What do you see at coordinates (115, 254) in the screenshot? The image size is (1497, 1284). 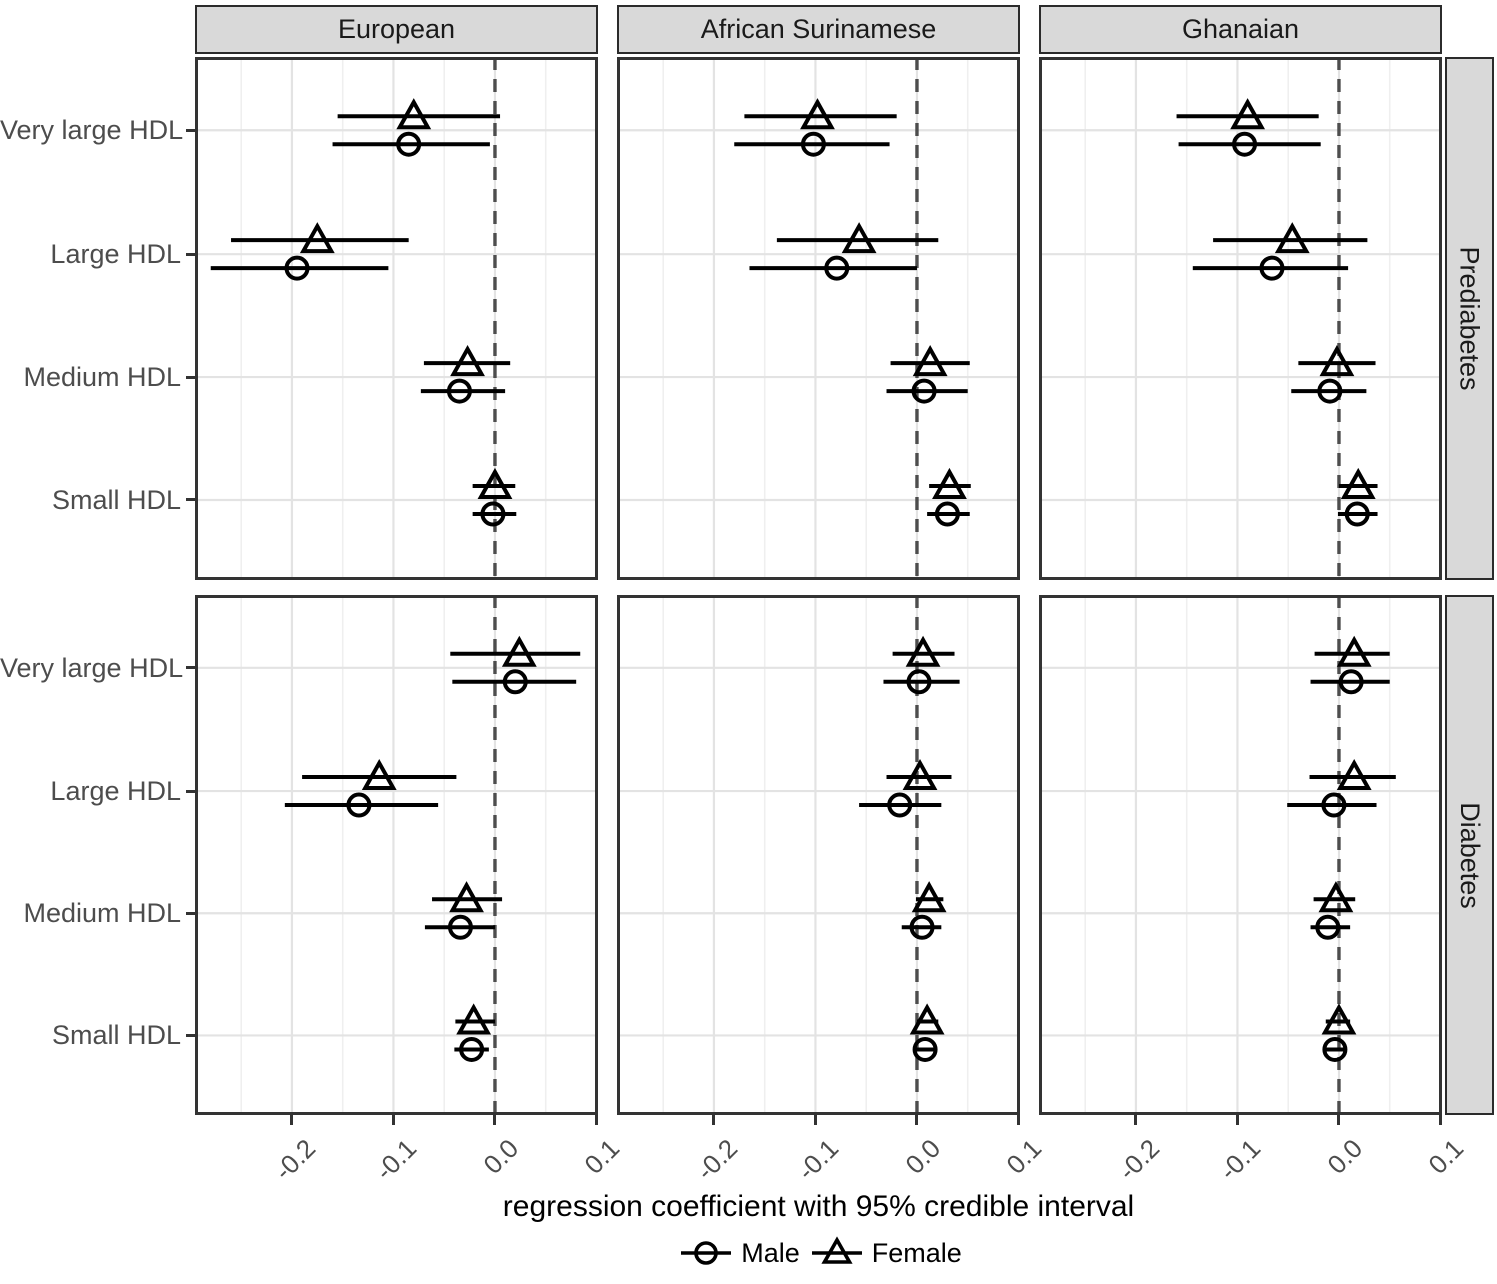 I see `y-axis-label-large-hdl: Large HDL` at bounding box center [115, 254].